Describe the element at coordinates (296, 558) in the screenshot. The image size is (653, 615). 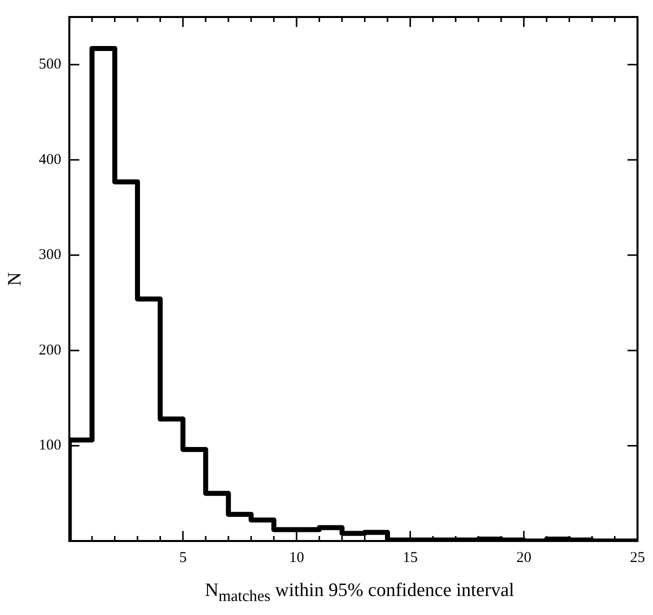
I see `x-tick-label: 10` at that location.